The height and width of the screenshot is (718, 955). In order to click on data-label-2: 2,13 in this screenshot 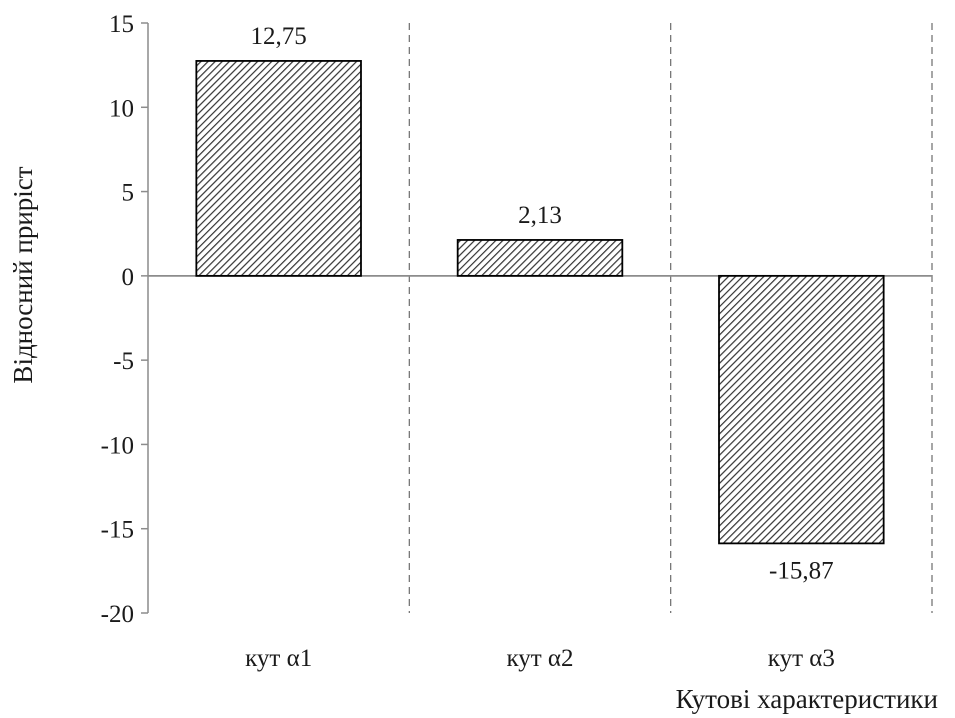, I will do `click(540, 215)`.